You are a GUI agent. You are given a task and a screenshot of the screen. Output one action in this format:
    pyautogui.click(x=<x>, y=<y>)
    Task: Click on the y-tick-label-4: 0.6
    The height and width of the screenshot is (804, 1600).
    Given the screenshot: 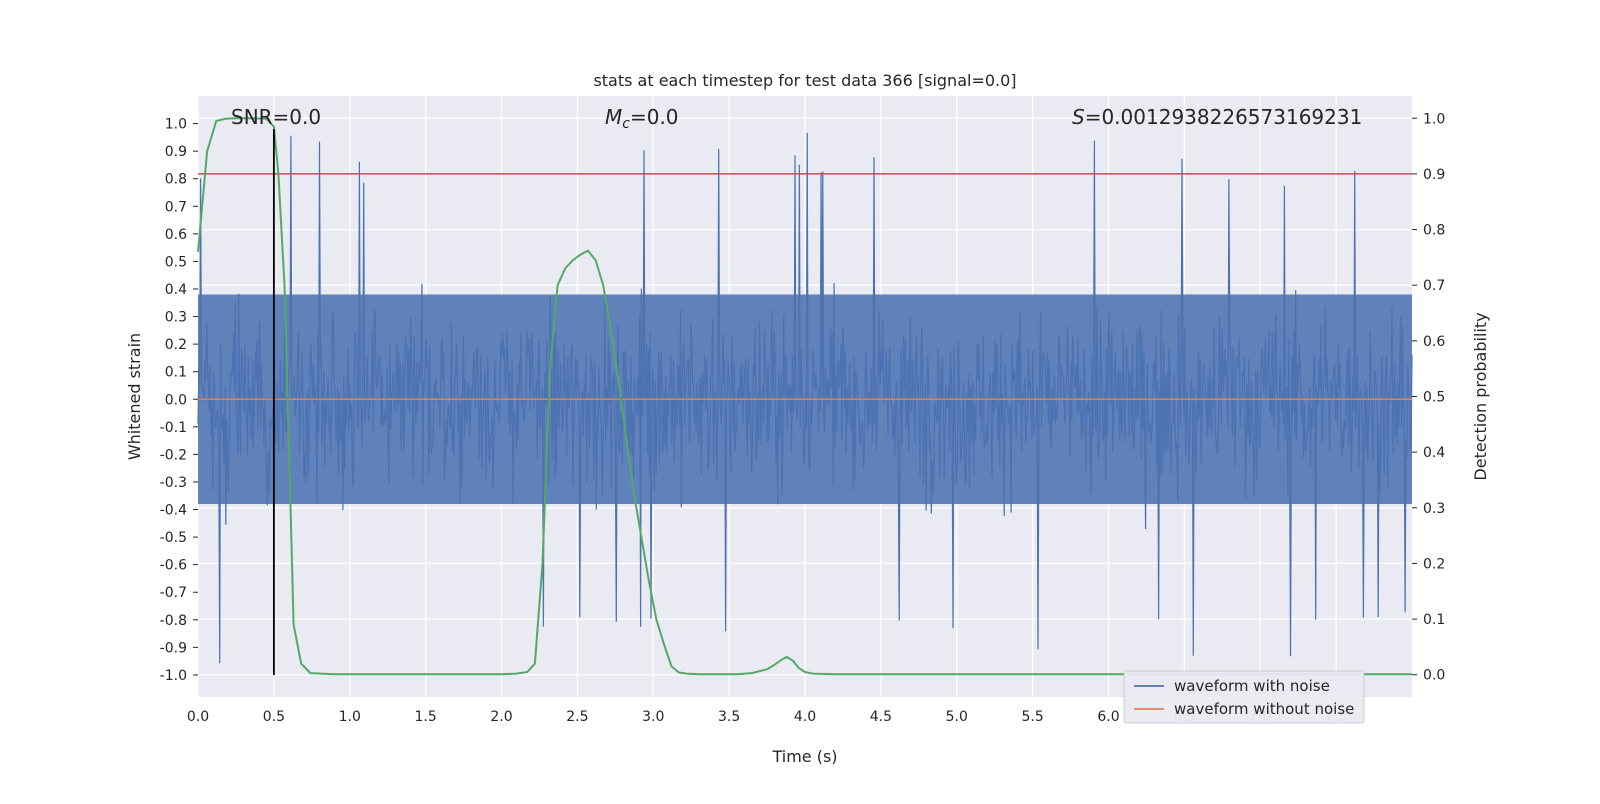 What is the action you would take?
    pyautogui.click(x=176, y=235)
    